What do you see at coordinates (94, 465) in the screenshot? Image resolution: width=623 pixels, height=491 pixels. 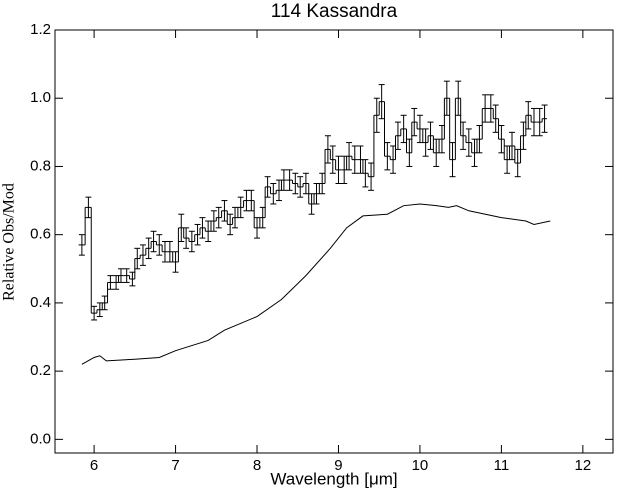 I see `x-tick-label: 6` at bounding box center [94, 465].